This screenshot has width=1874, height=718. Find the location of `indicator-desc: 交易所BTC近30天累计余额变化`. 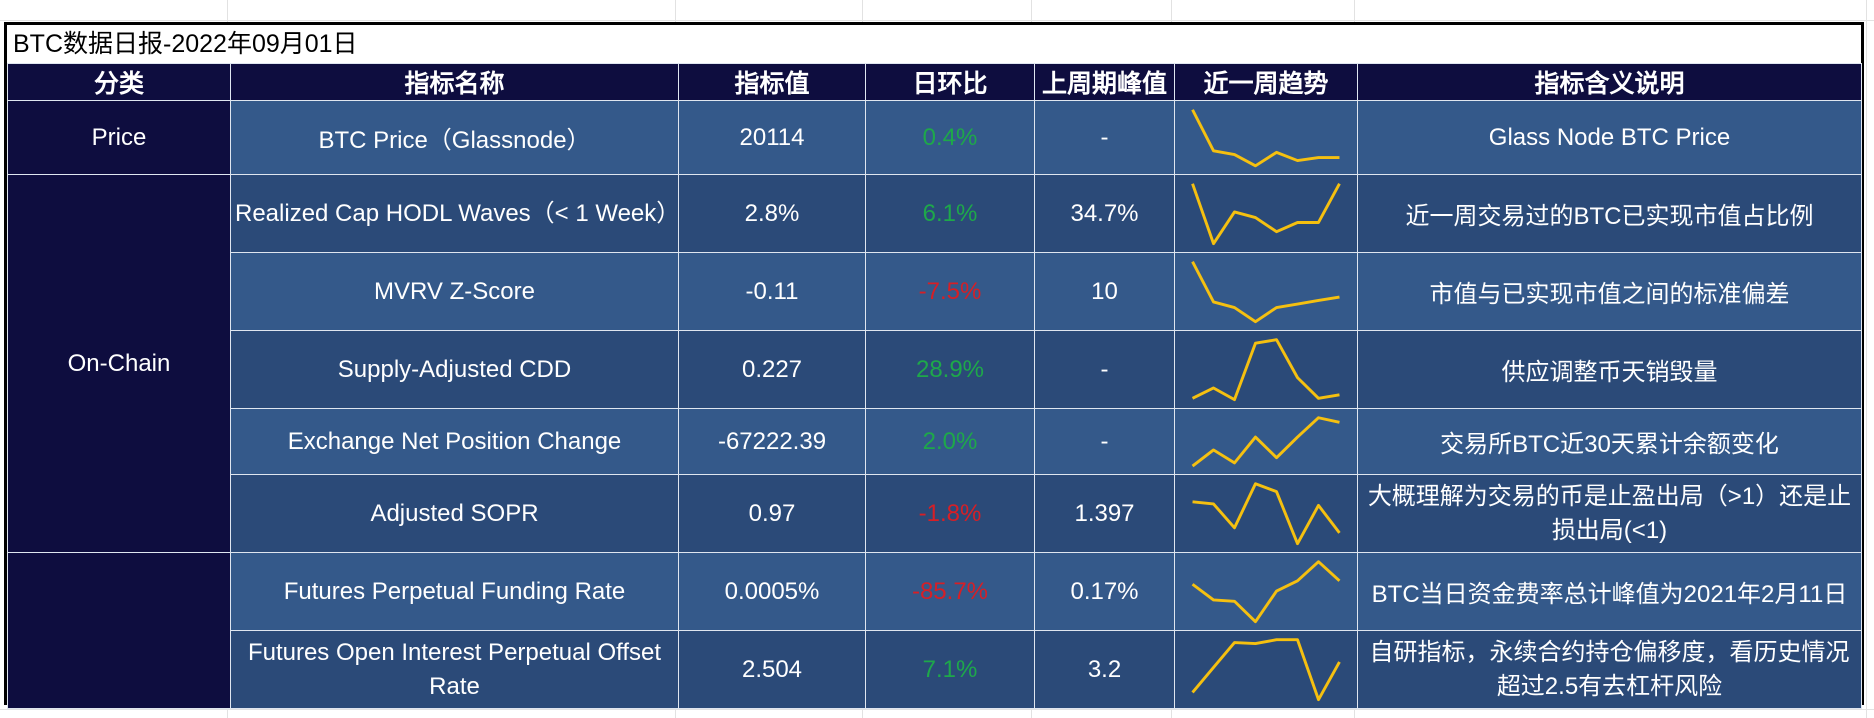

indicator-desc: 交易所BTC近30天累计余额变化 is located at coordinates (1609, 441).